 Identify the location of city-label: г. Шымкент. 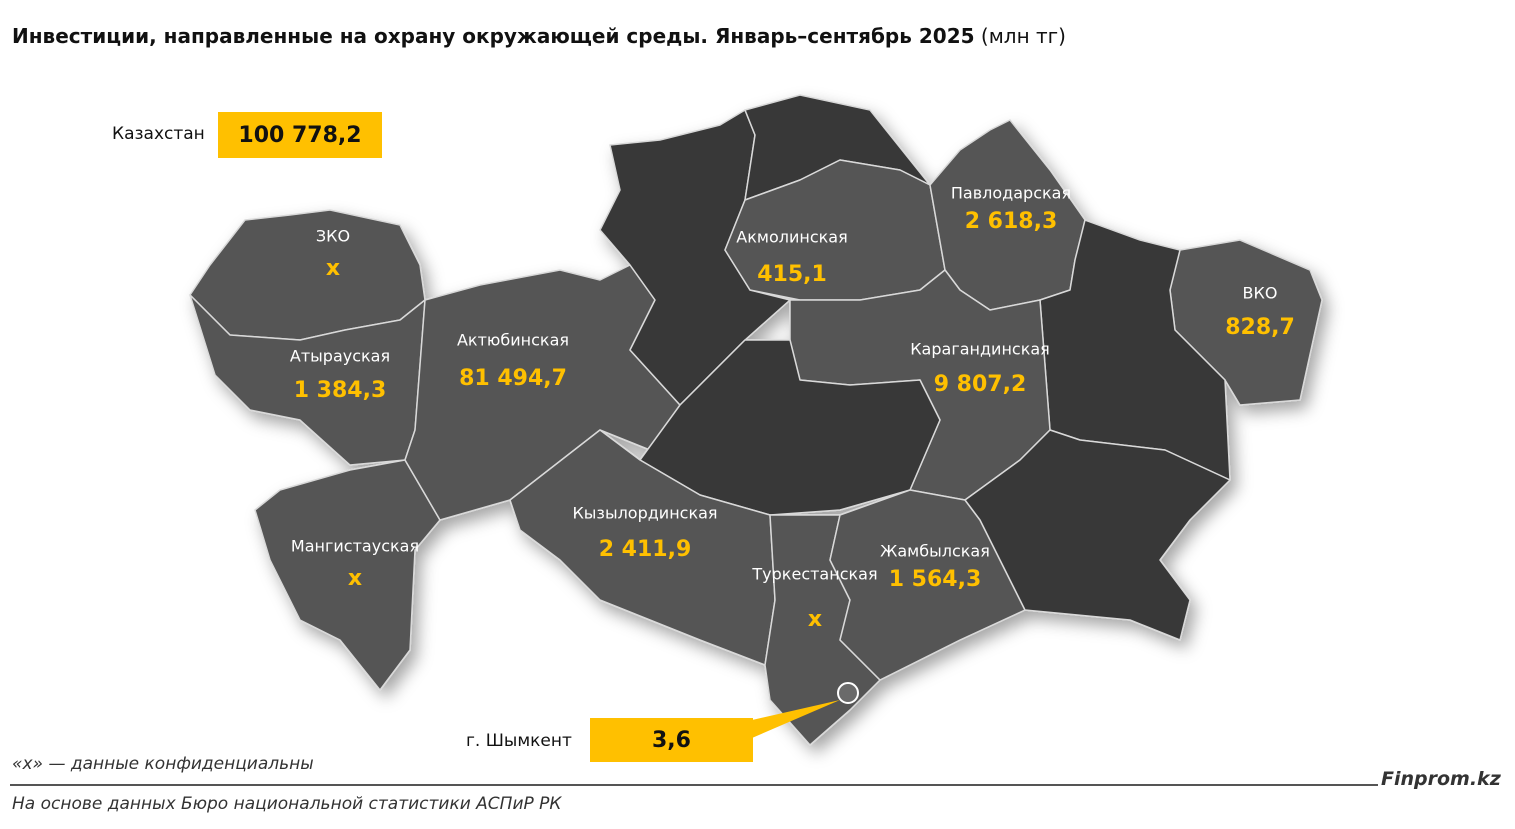
(519, 741).